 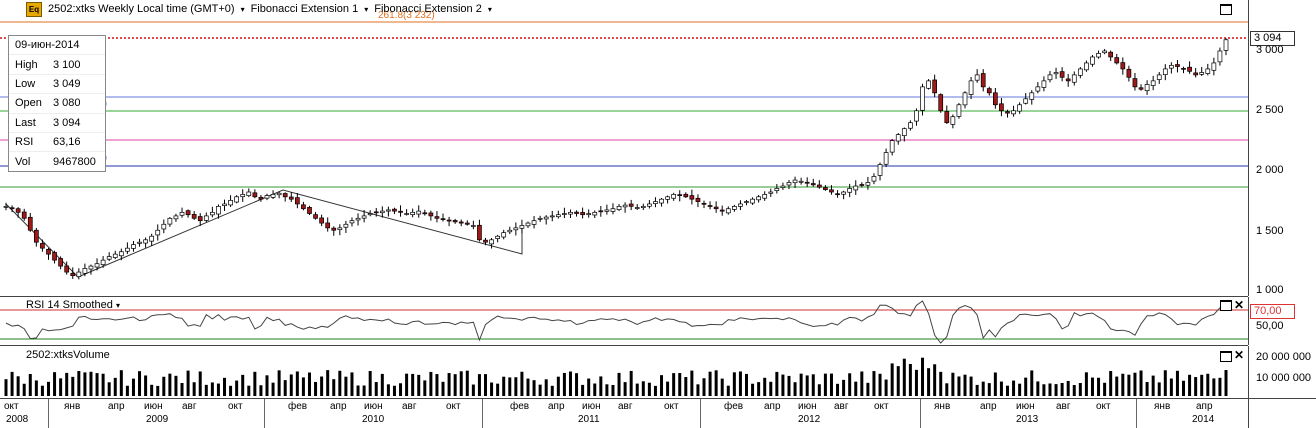 I want to click on year-label: 2009, so click(x=157, y=419).